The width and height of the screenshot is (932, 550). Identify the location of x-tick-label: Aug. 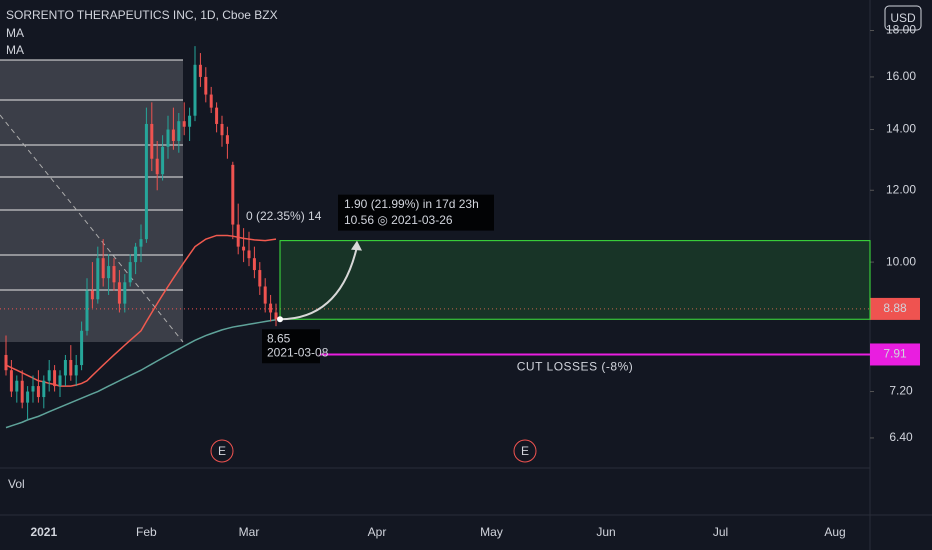
(834, 532).